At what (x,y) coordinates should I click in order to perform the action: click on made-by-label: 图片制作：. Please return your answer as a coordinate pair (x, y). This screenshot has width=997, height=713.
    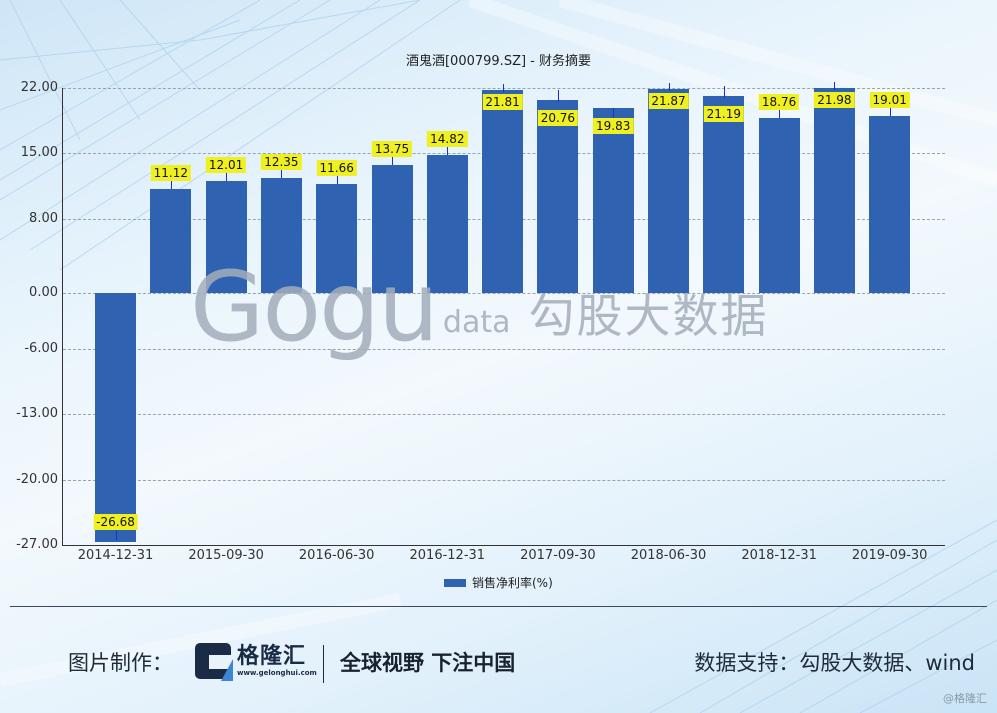
    Looking at the image, I should click on (120, 663).